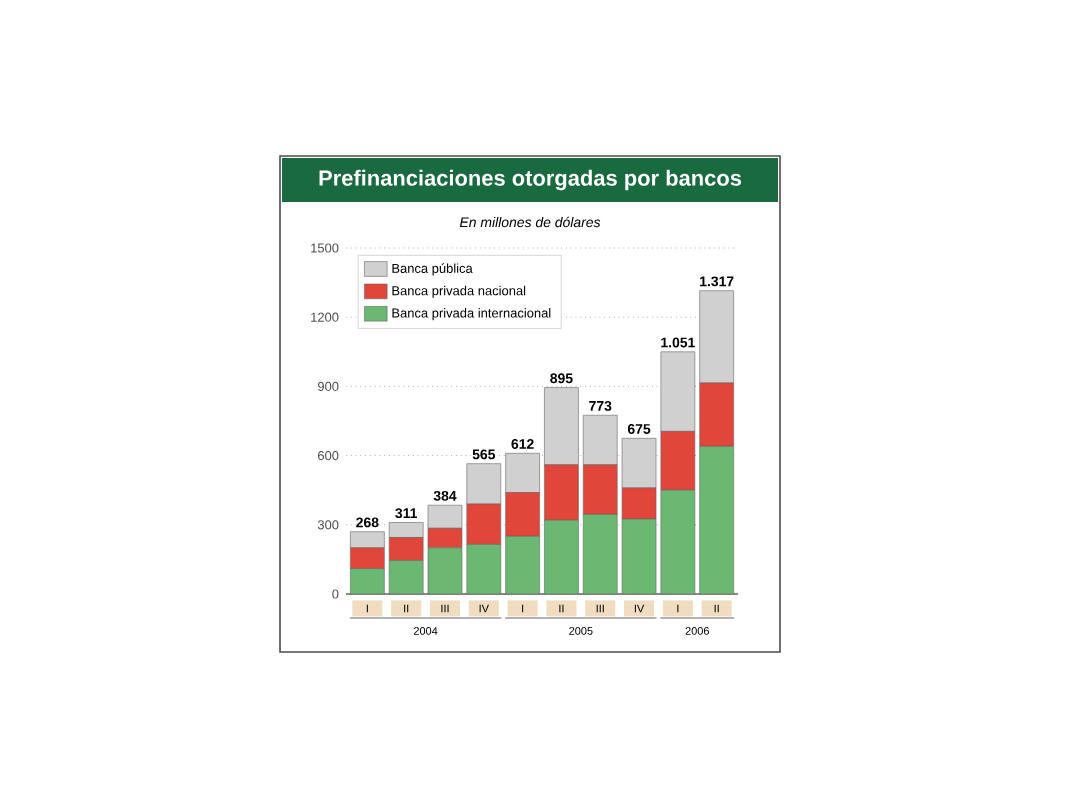 This screenshot has width=1080, height=810. I want to click on chart-title: Prefinanciaciones otorgadas por bancos, so click(530, 180).